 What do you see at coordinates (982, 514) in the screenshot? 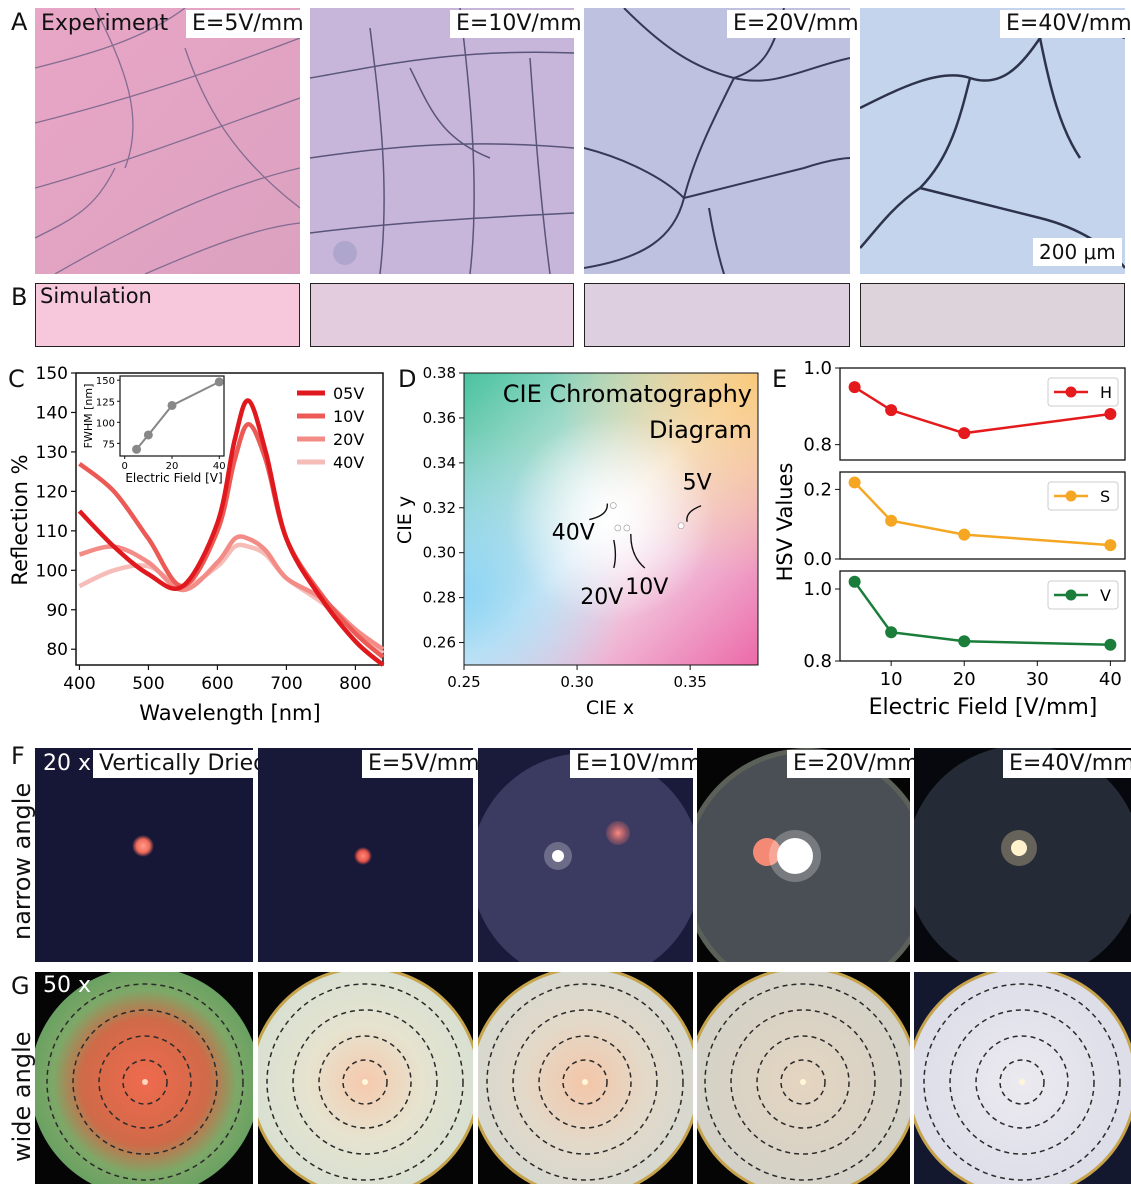
I see `e-line-S` at bounding box center [982, 514].